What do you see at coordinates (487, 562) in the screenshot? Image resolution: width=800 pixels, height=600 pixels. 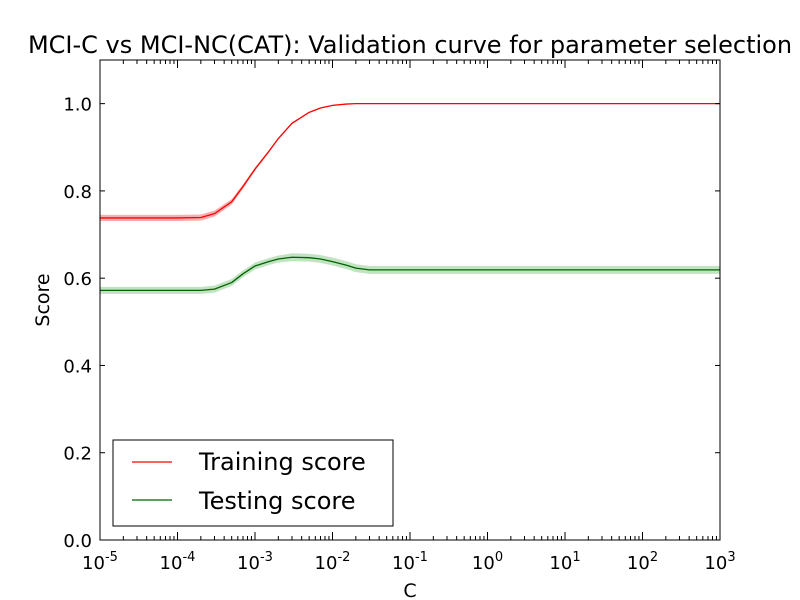 I see `x-tick-label: 10⁰` at bounding box center [487, 562].